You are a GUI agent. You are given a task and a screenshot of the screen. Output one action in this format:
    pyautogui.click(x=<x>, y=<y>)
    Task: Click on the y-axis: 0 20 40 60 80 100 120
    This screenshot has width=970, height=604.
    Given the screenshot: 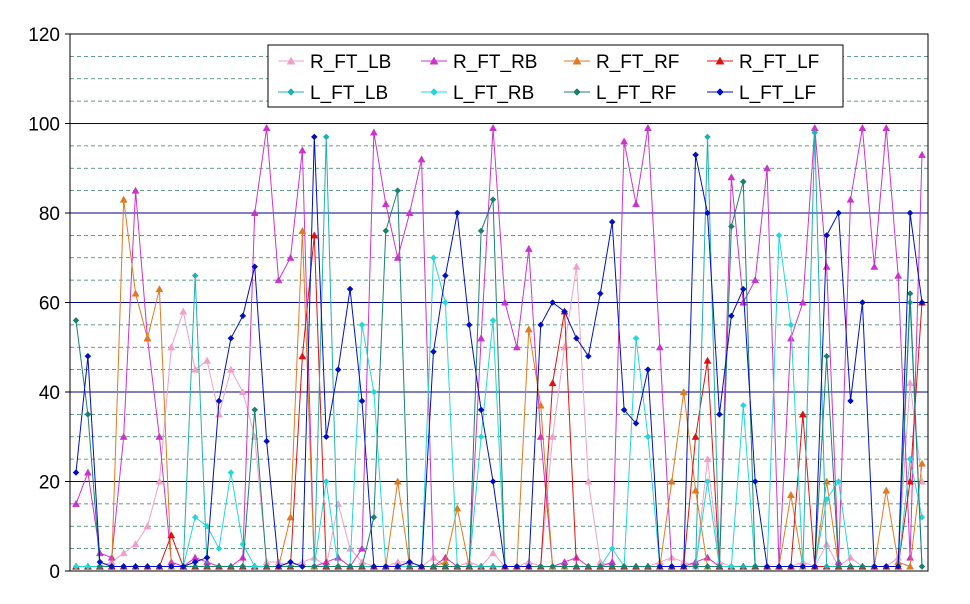 What is the action you would take?
    pyautogui.click(x=49, y=304)
    